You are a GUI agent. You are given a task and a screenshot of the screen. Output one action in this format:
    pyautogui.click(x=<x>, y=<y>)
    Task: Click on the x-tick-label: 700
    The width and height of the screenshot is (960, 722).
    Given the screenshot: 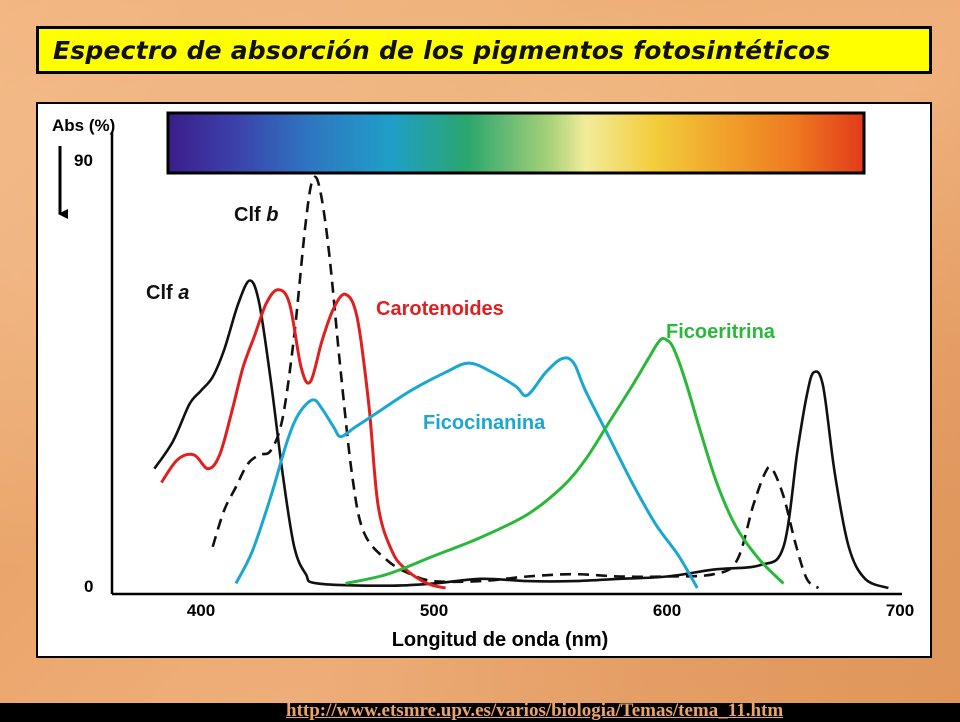 What is the action you would take?
    pyautogui.click(x=900, y=610)
    